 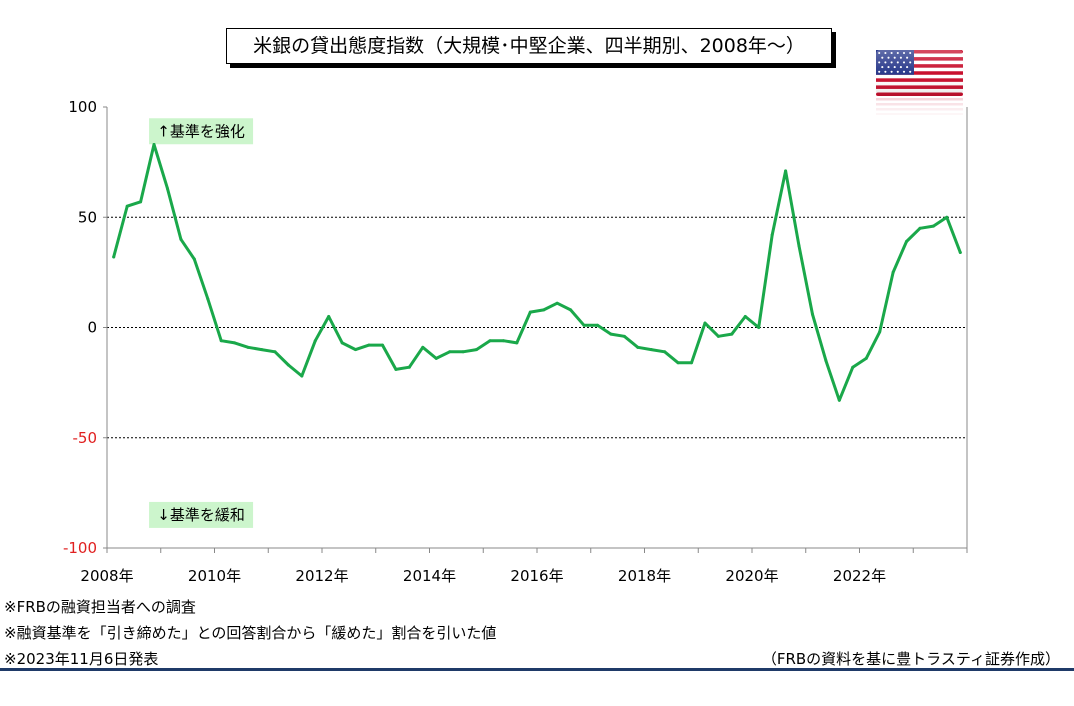 I want to click on chart-title: 米銀の貸出態度指数（大規模･中堅企業、四半期別、2008年～）, so click(x=529, y=46).